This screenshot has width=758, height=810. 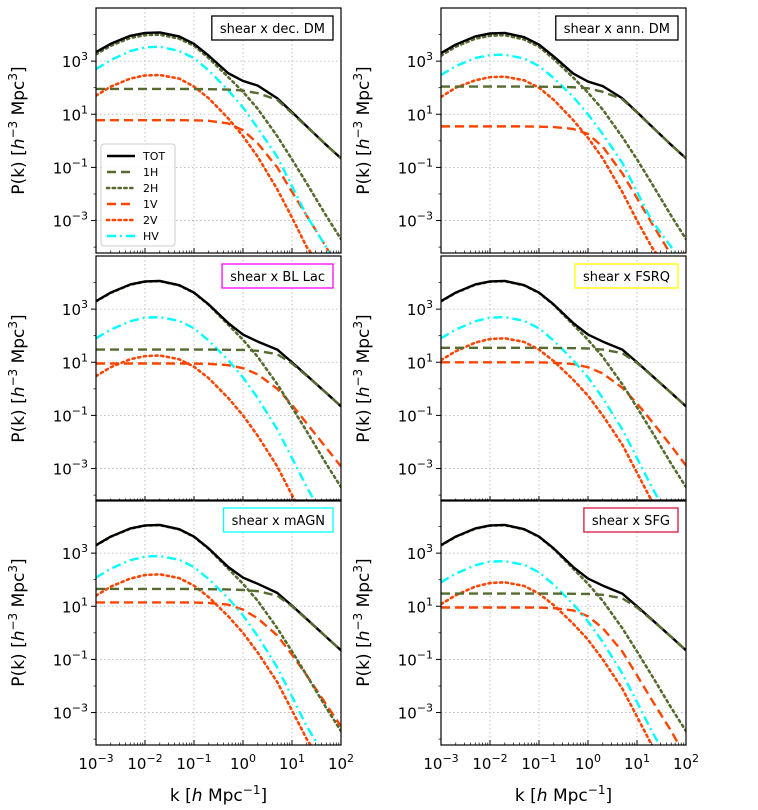 What do you see at coordinates (151, 236) in the screenshot?
I see `legend-label-hv: HV` at bounding box center [151, 236].